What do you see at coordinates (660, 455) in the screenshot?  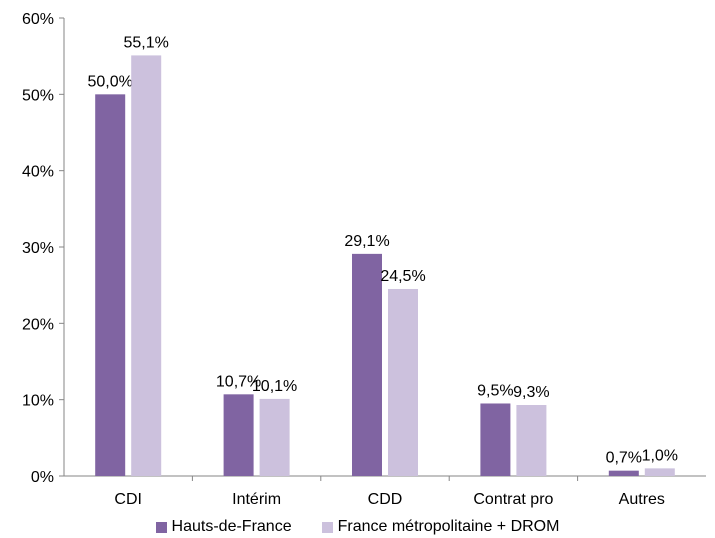 I see `data-label: 1,0%` at bounding box center [660, 455].